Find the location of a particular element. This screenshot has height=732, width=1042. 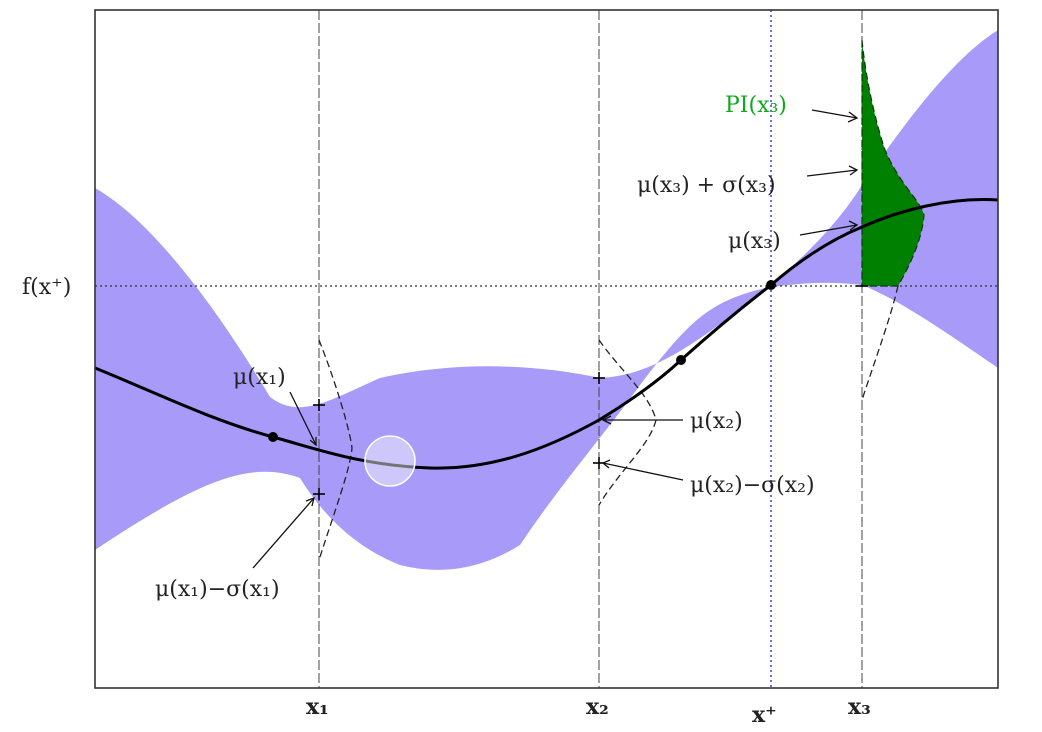

label-mu-x3: μ(x₃) is located at coordinates (754, 241).